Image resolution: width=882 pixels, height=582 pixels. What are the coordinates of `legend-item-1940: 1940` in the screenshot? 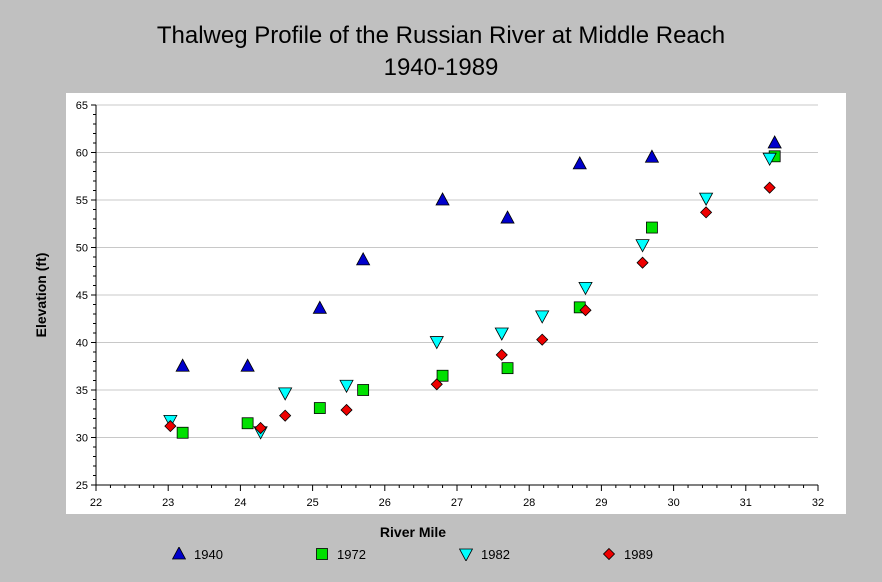 It's located at (197, 554).